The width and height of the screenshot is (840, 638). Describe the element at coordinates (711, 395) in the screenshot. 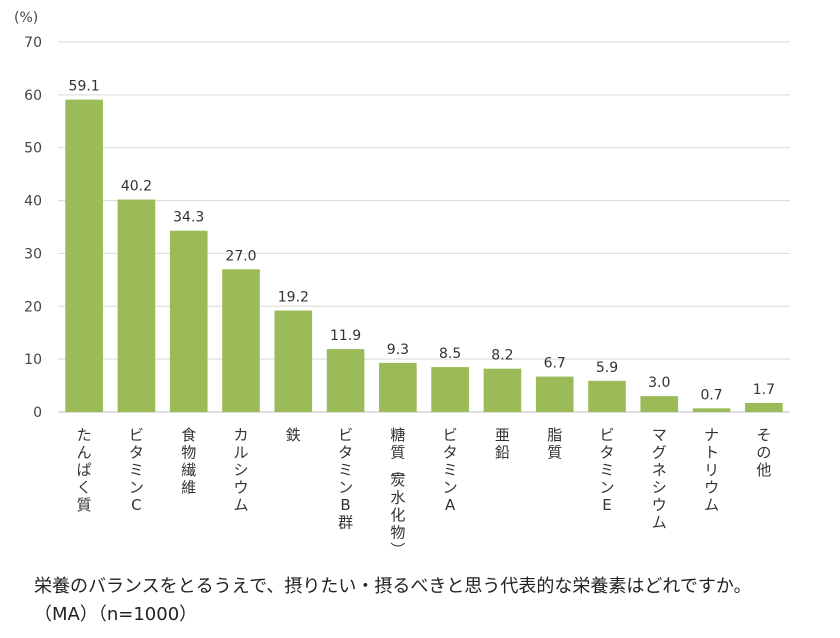

I see `data-label: 0.7` at that location.